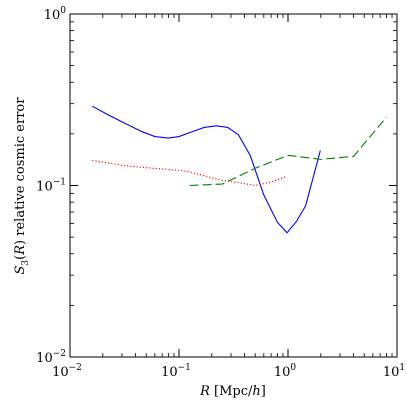 Image resolution: width=407 pixels, height=407 pixels. I want to click on x-tick-label: 10⁻², so click(67, 371).